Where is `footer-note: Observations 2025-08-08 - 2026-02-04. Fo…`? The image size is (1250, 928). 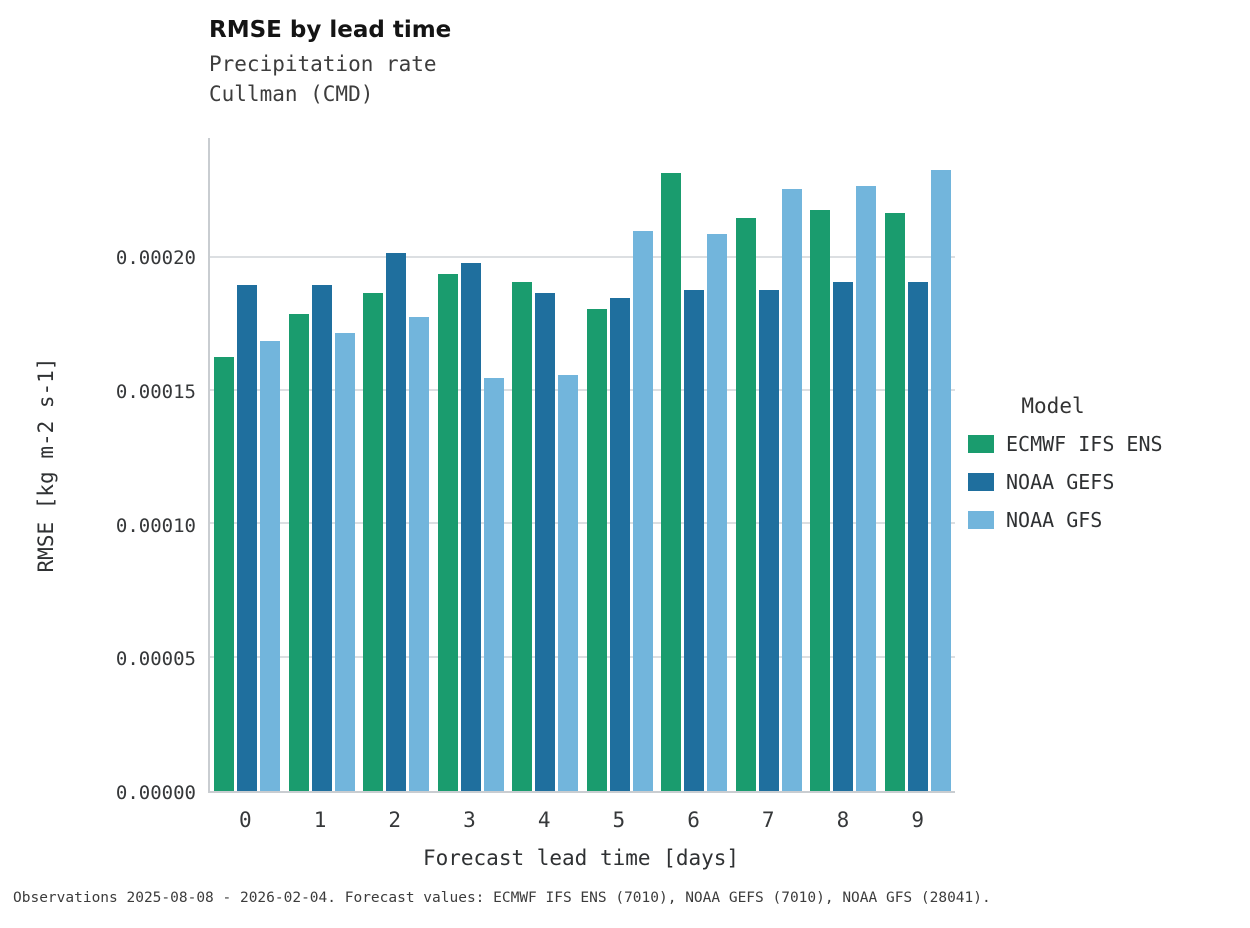 footer-note: Observations 2025-08-08 - 2026-02-04. Fo… is located at coordinates (502, 898).